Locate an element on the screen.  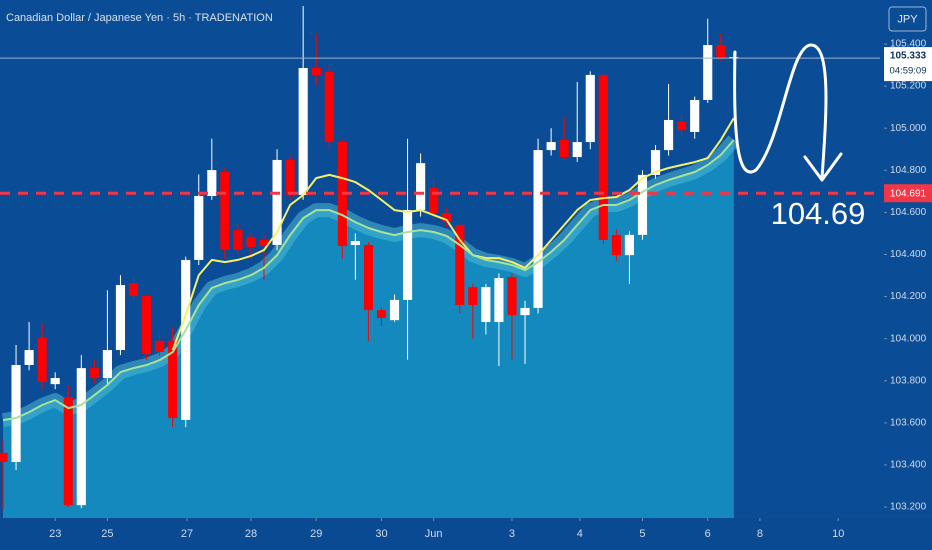
x-tick-label: 28 is located at coordinates (251, 534).